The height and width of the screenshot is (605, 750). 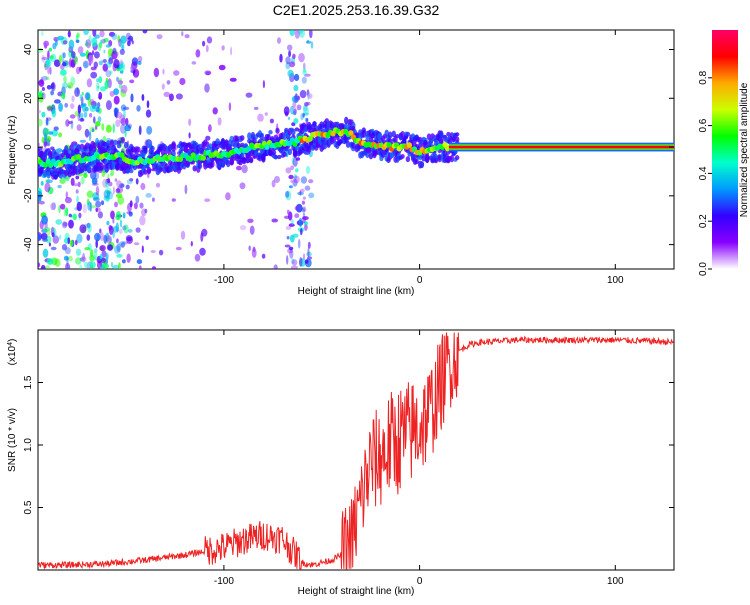 What do you see at coordinates (703, 221) in the screenshot?
I see `colorbar-tick-label: 0.2` at bounding box center [703, 221].